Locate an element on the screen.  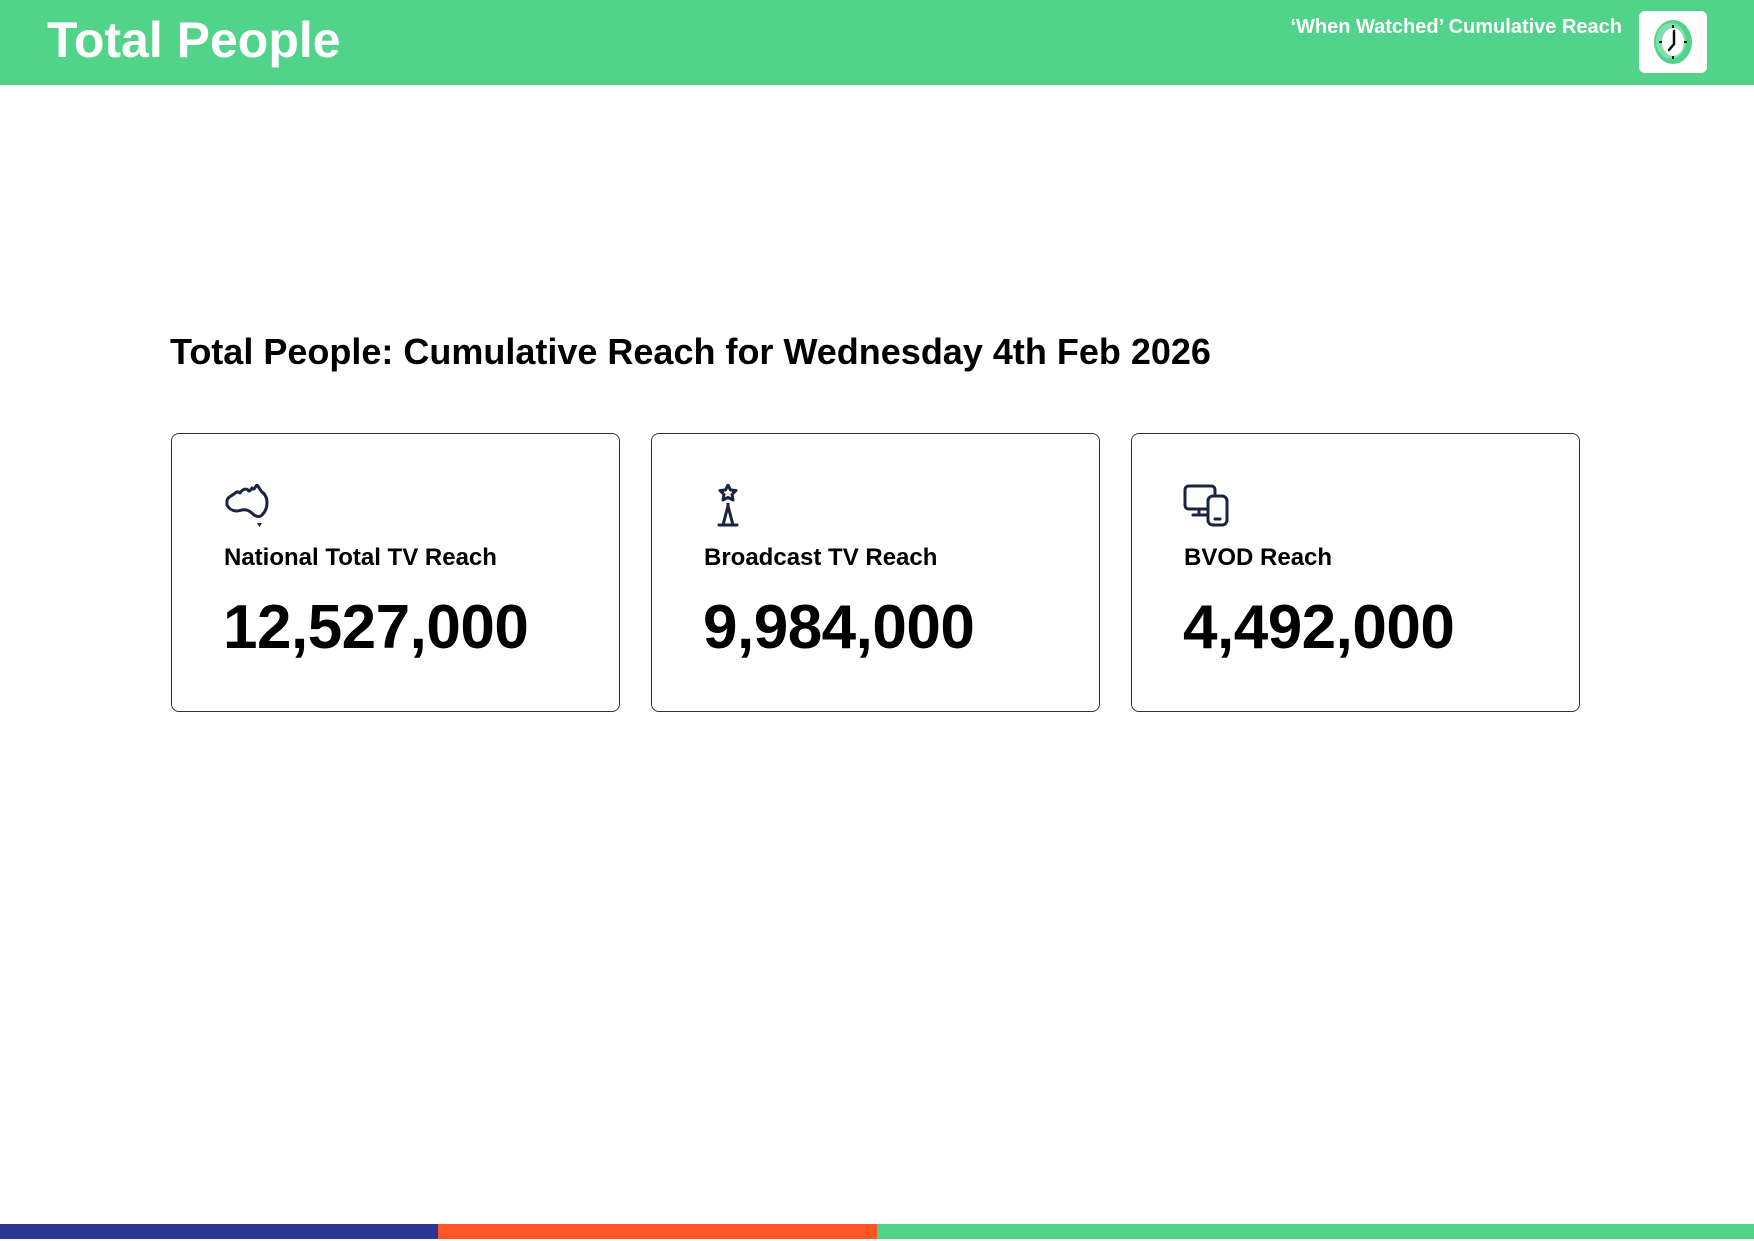
broadcast-tower-icon is located at coordinates (727, 505).